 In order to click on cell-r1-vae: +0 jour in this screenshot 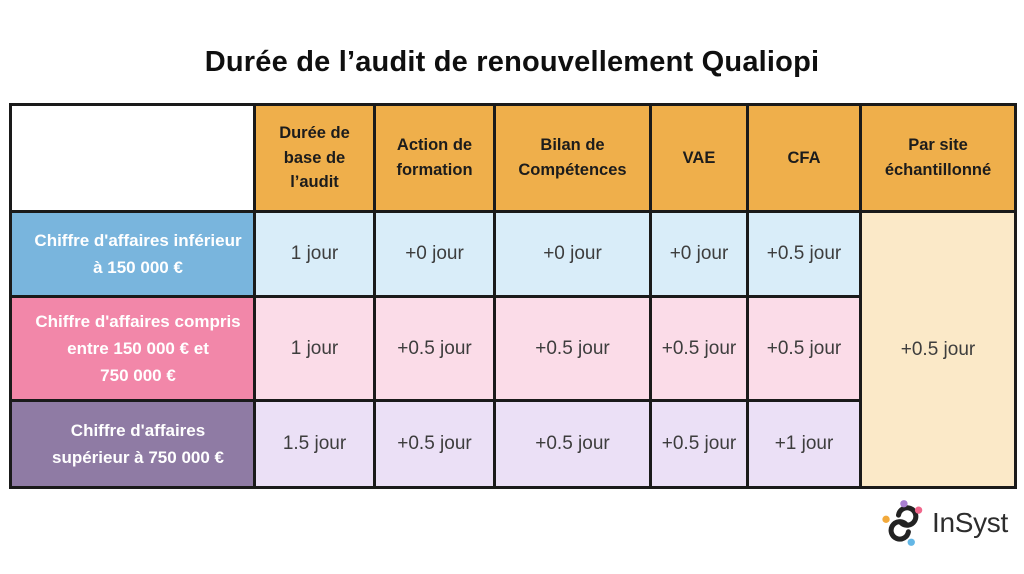, I will do `click(699, 254)`.